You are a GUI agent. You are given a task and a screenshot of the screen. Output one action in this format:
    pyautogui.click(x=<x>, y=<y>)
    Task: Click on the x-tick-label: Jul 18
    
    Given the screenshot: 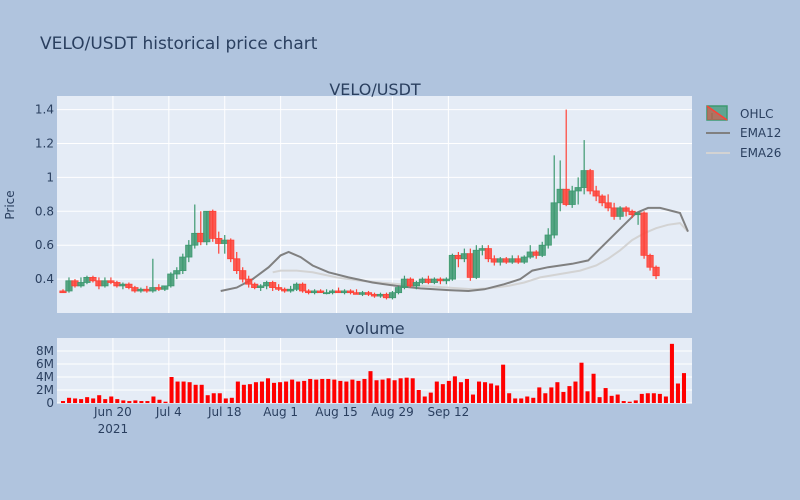 What is the action you would take?
    pyautogui.click(x=224, y=412)
    